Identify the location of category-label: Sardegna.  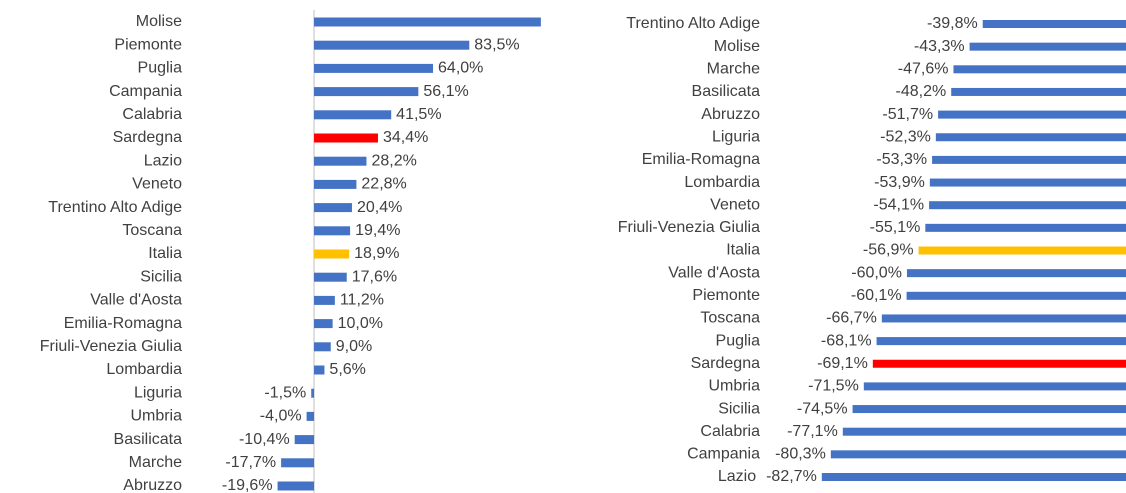
(725, 363).